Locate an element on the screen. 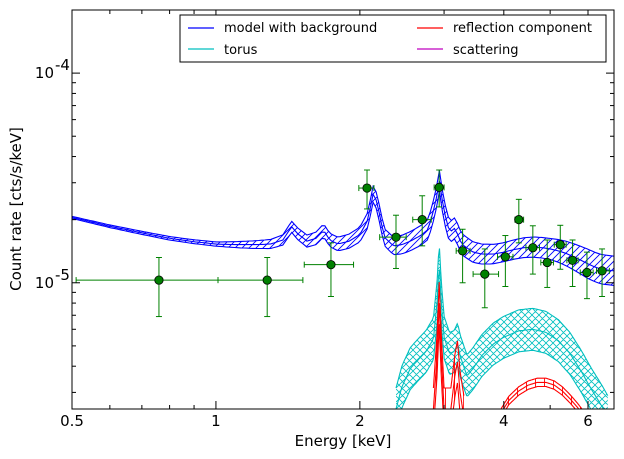 The height and width of the screenshot is (459, 624). x-tick-label: 1 is located at coordinates (216, 421).